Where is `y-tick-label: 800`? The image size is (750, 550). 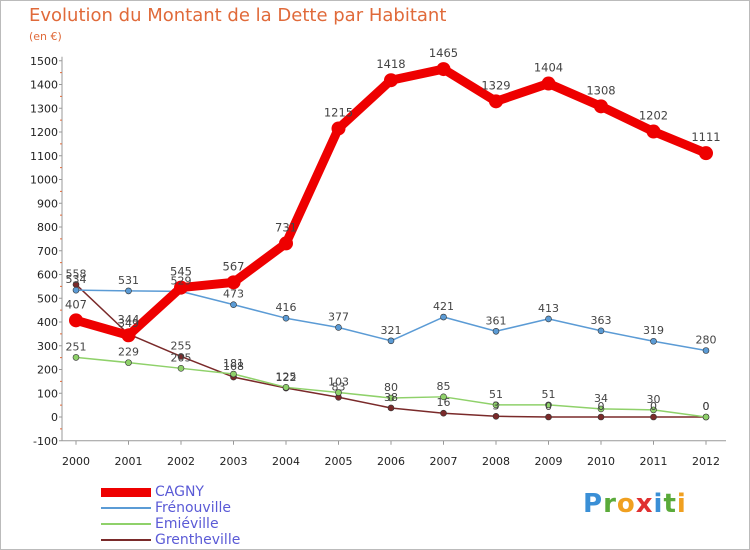 y-tick-label: 800 is located at coordinates (47, 227).